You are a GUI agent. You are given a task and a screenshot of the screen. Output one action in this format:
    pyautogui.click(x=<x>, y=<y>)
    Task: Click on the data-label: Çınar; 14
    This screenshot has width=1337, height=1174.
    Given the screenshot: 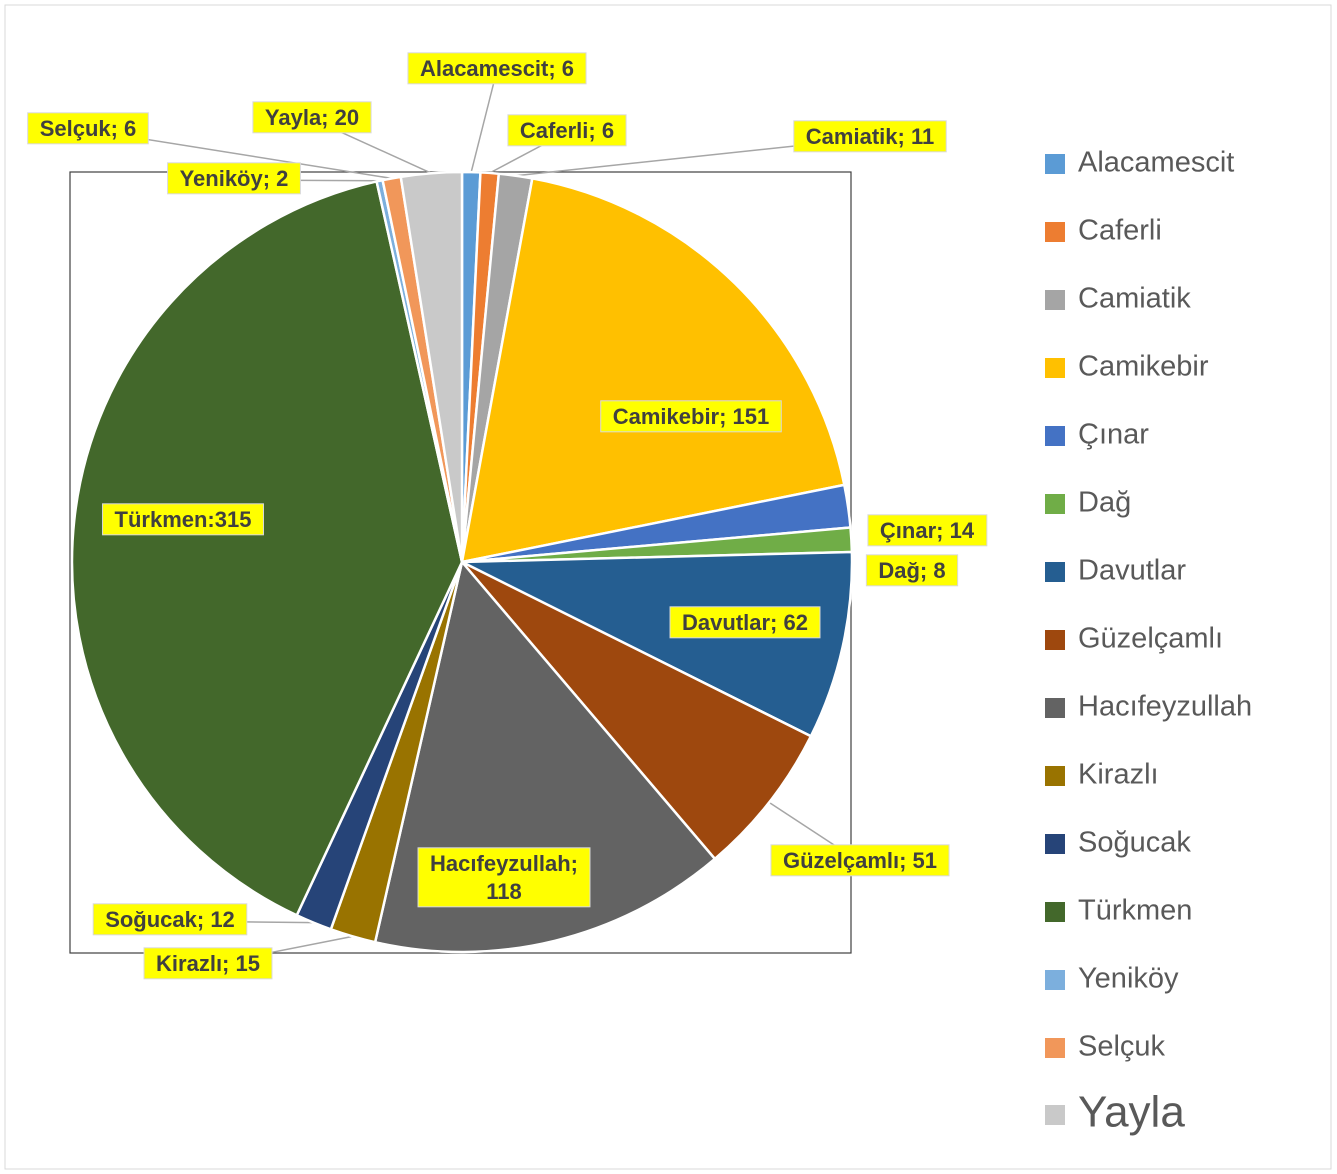 What is the action you would take?
    pyautogui.click(x=927, y=530)
    